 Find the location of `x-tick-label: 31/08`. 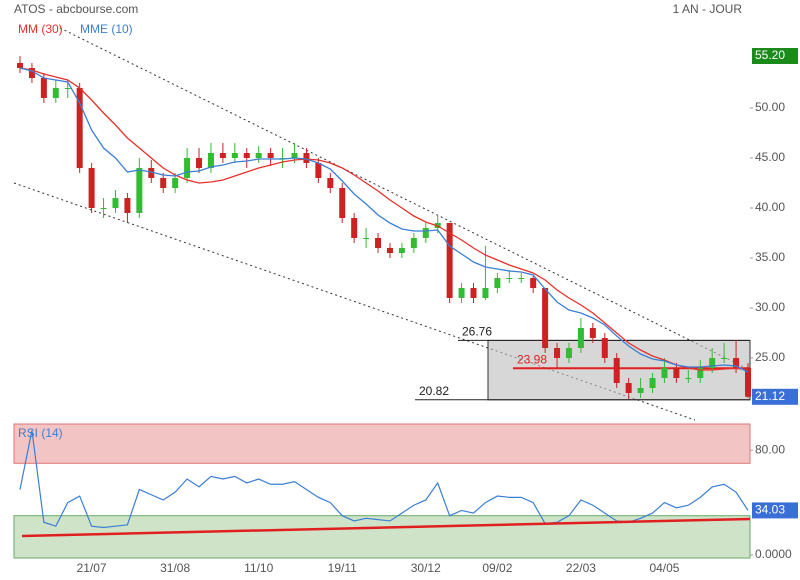

x-tick-label: 31/08 is located at coordinates (175, 568).